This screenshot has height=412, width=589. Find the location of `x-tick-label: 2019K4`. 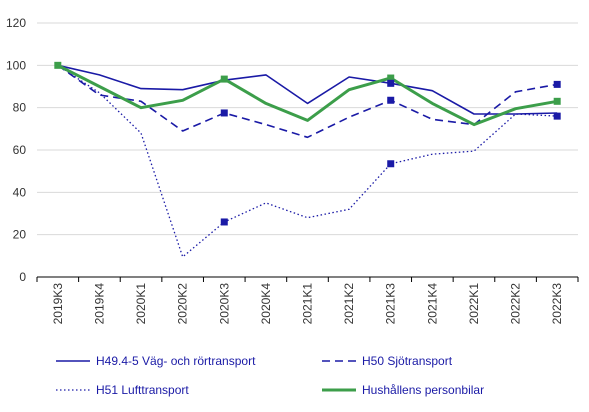

x-tick-label: 2019K4 is located at coordinates (99, 304).